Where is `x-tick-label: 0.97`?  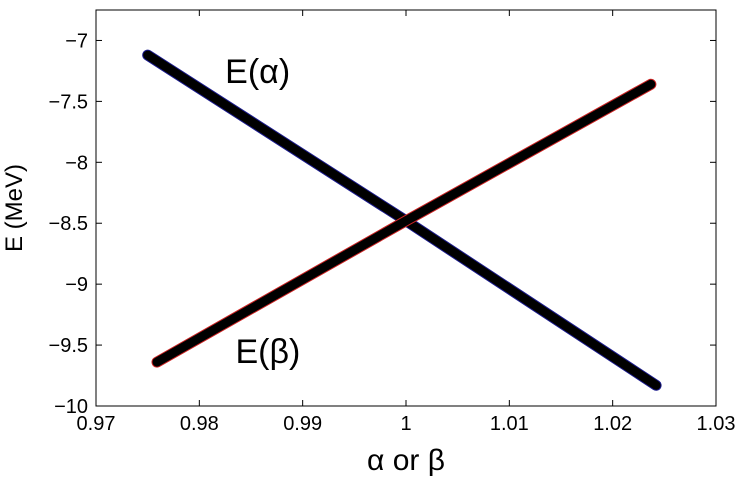
x-tick-label: 0.97 is located at coordinates (96, 424).